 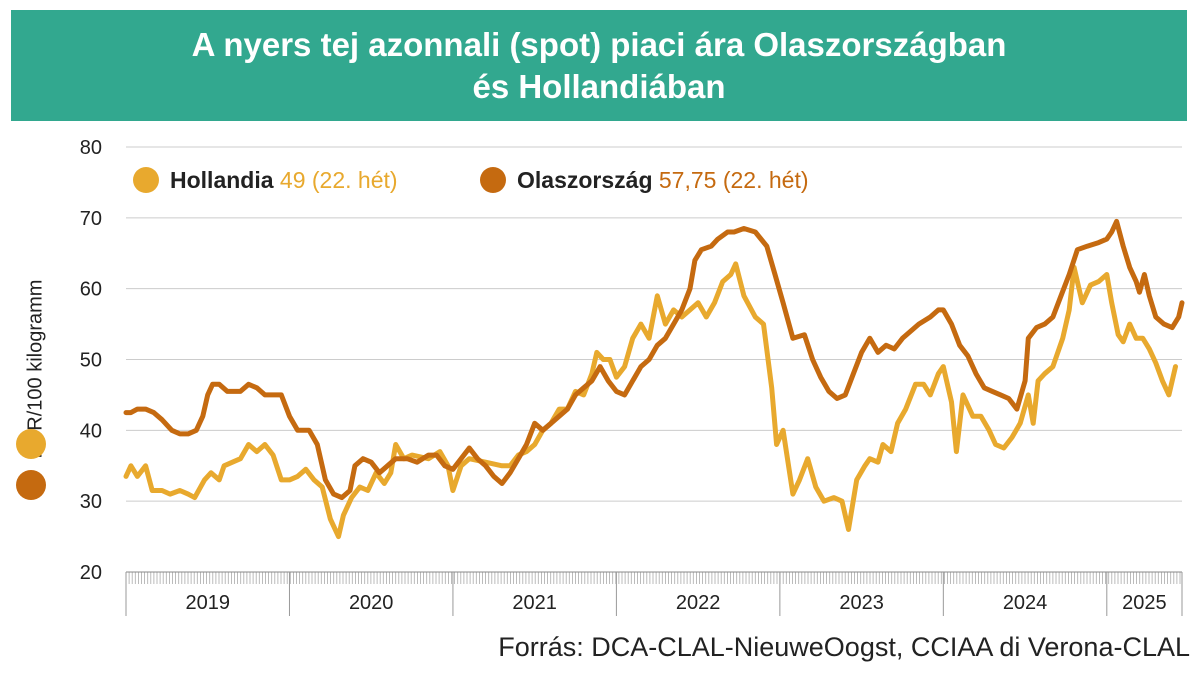 I want to click on legend-label: Olaszország 57,75 (22. hét), so click(x=663, y=180).